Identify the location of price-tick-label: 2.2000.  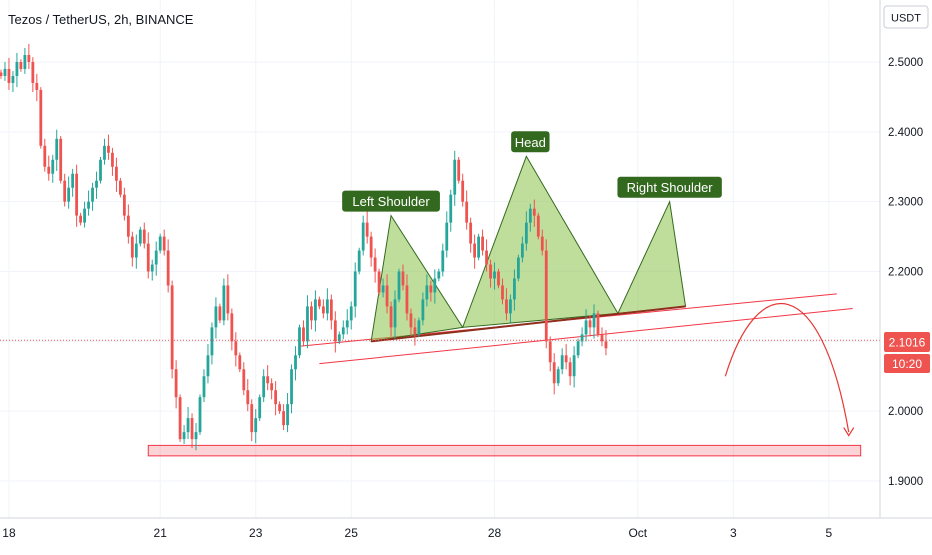
(905, 273).